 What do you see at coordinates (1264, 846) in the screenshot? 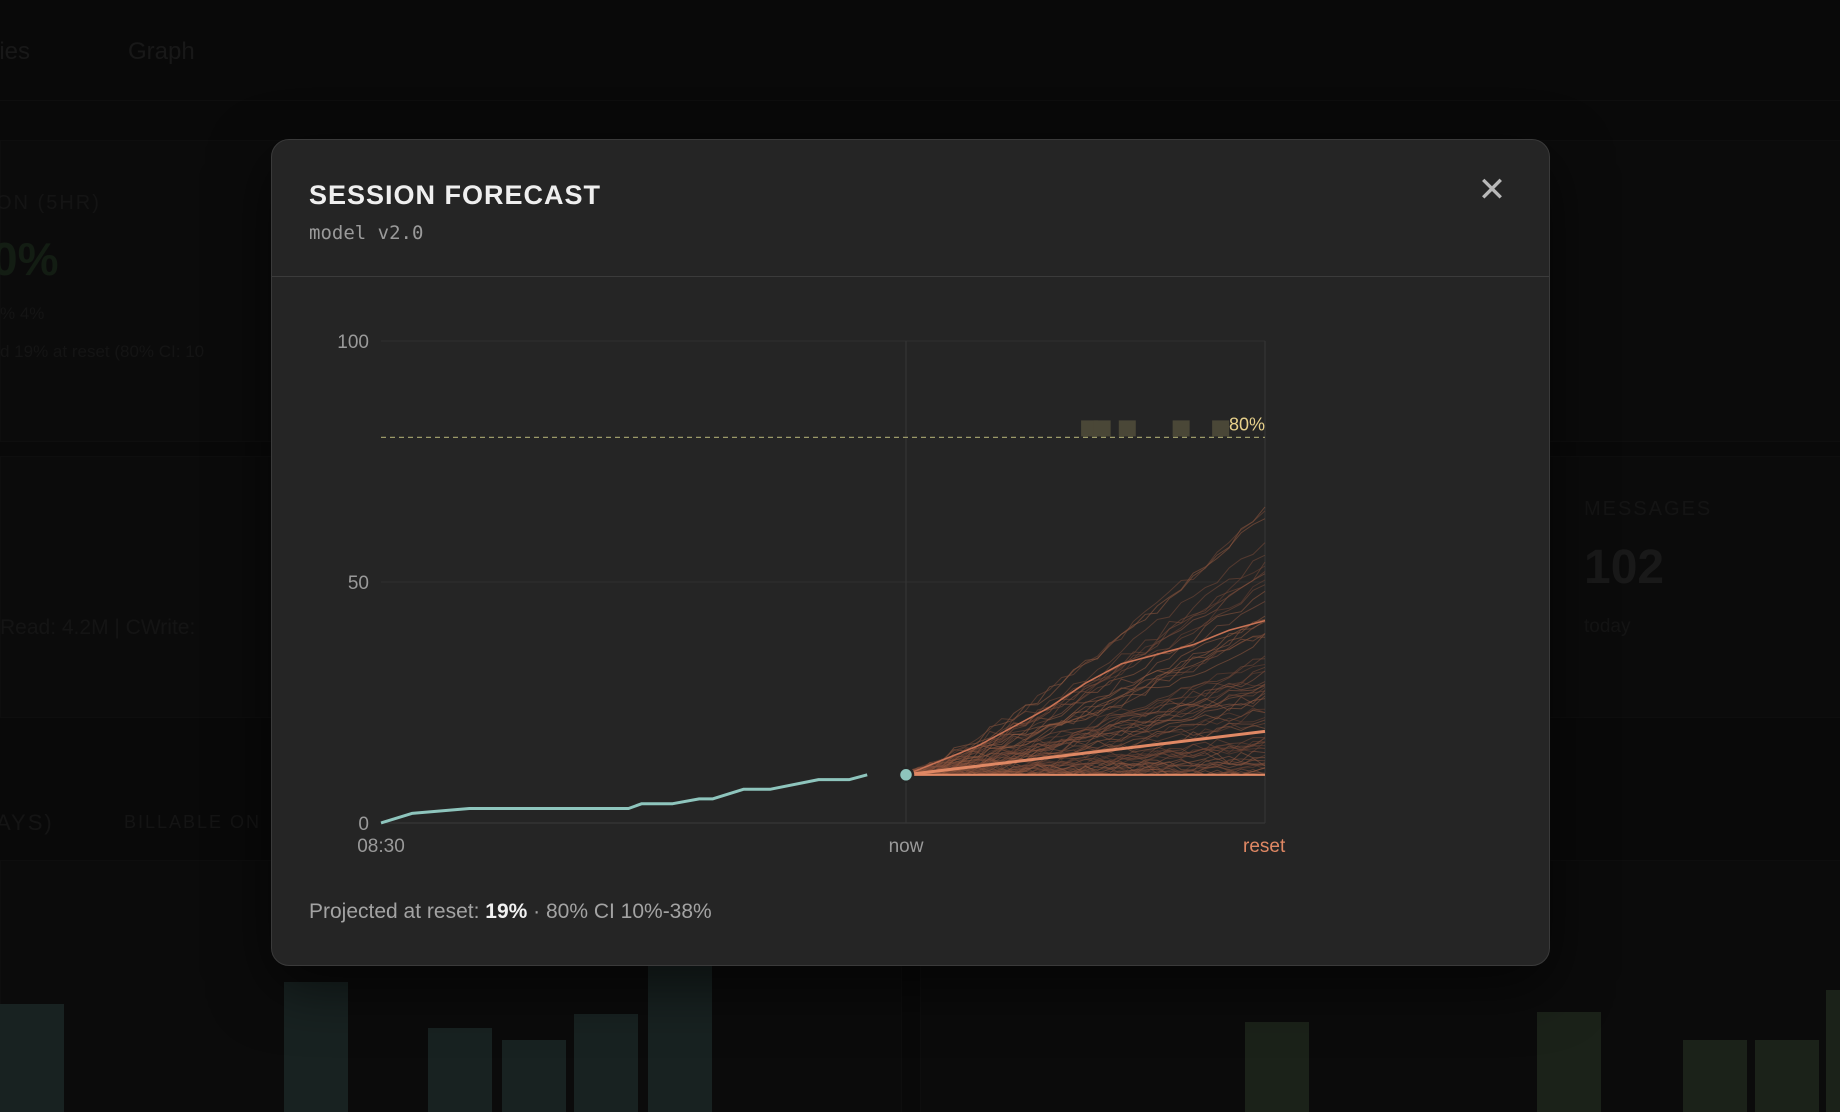
I see `x-tick-label: reset` at bounding box center [1264, 846].